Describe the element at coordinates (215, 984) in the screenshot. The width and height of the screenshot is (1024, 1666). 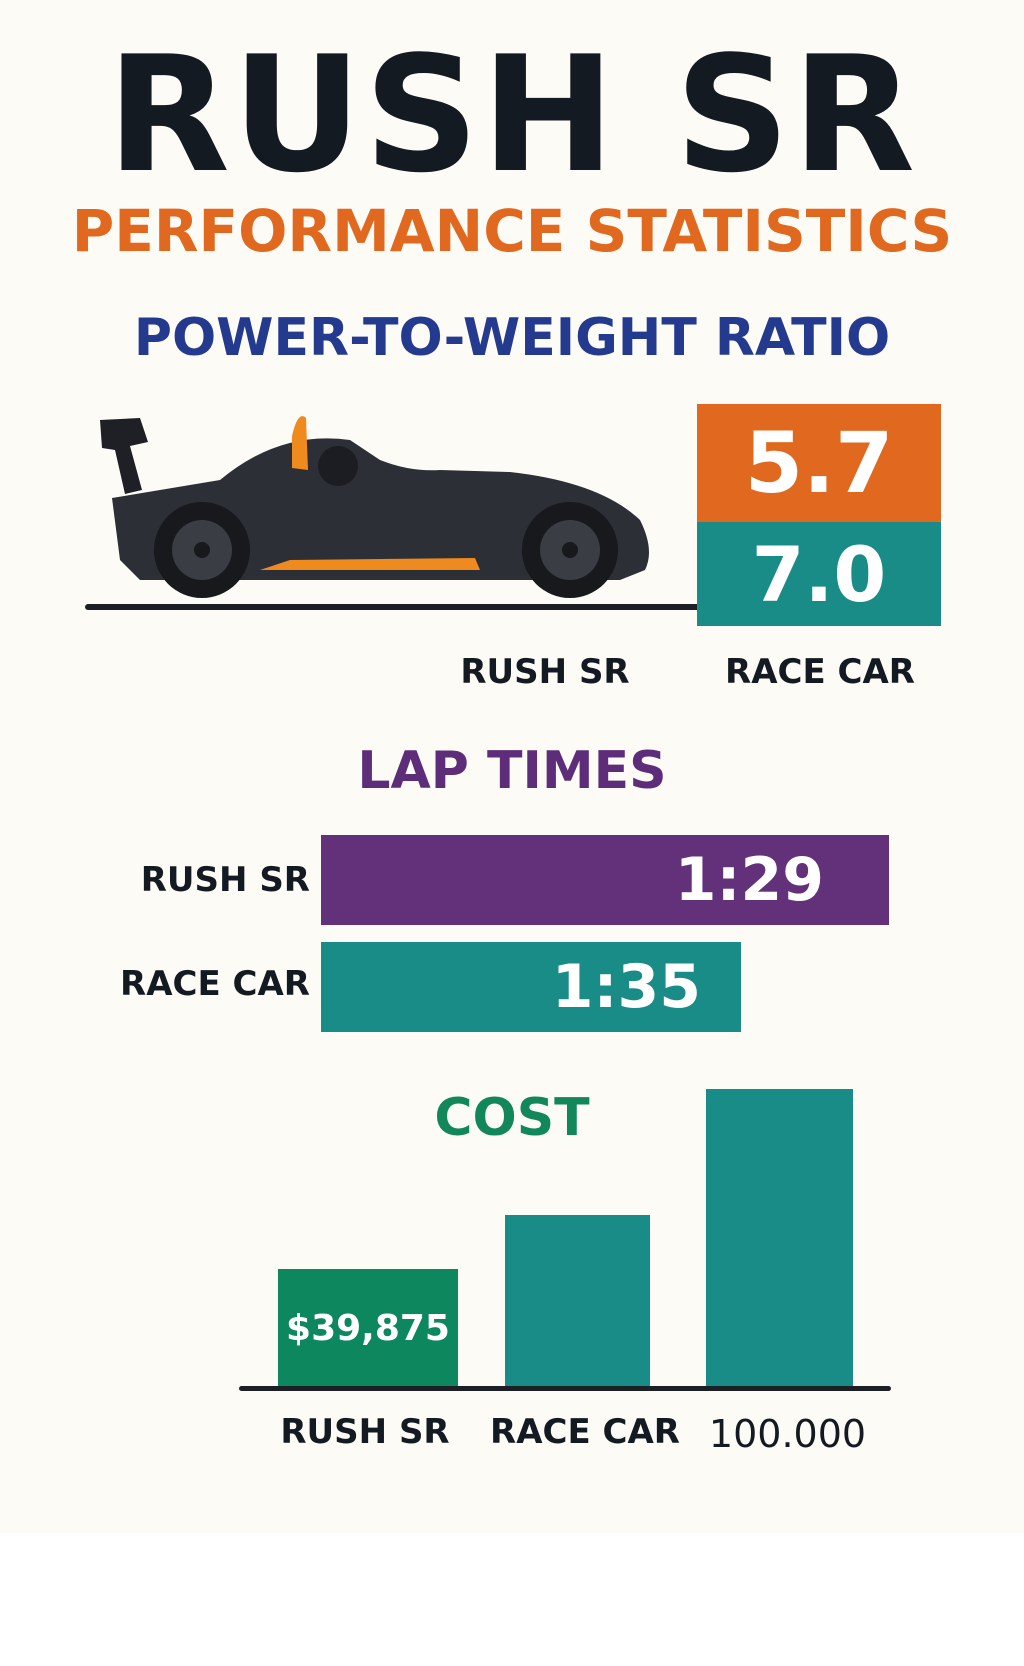
I see `lap-label-race-car: RACE CAR` at that location.